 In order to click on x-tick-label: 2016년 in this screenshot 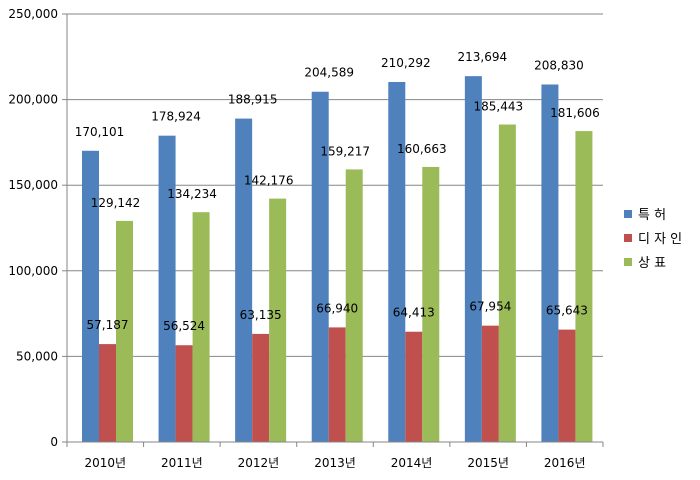, I will do `click(565, 463)`.